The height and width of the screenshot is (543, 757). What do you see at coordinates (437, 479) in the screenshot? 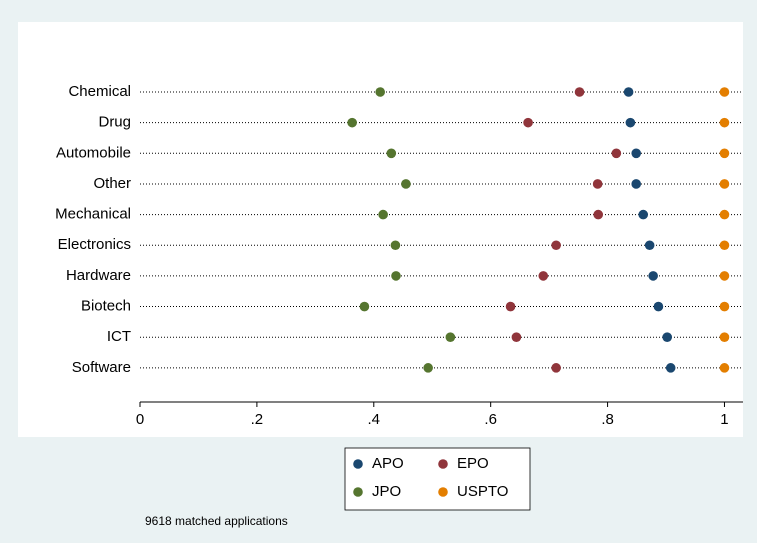
I see `legend` at bounding box center [437, 479].